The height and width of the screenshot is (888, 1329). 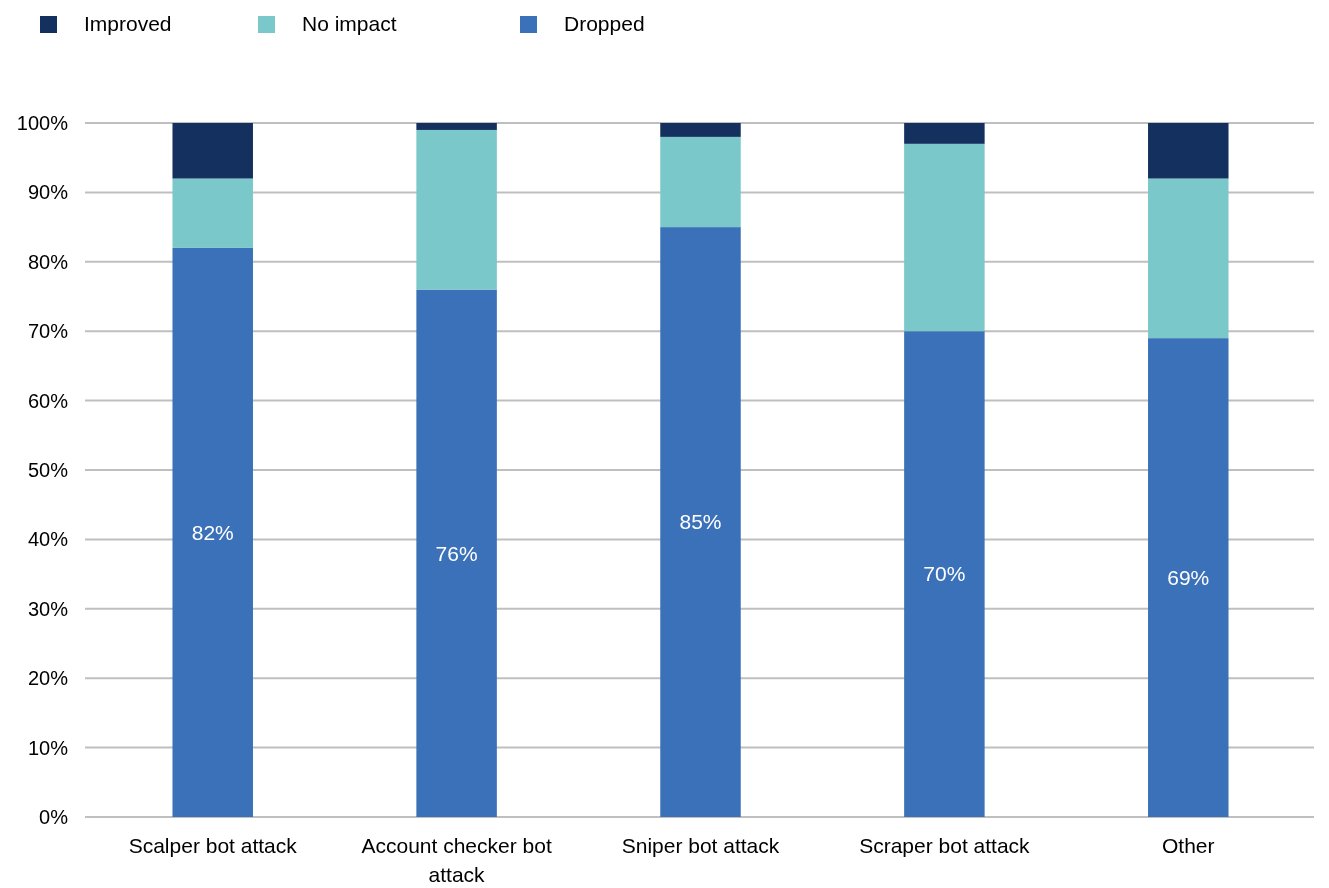 I want to click on legend-label: No impact, so click(x=349, y=24).